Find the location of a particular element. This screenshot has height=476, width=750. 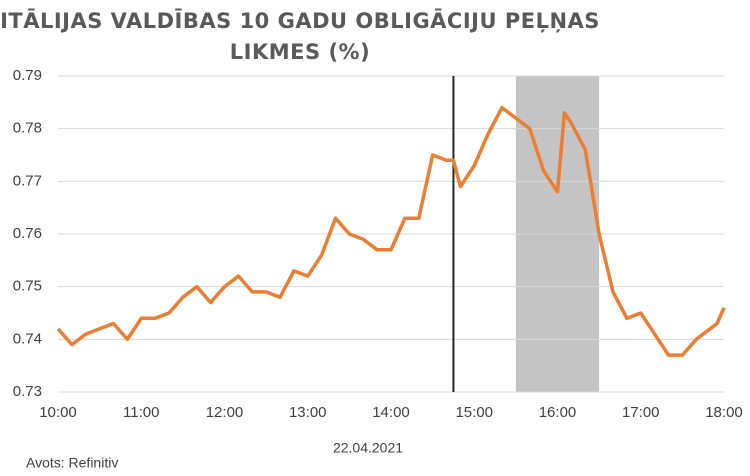

y-tick-label: 0.77 is located at coordinates (27, 180).